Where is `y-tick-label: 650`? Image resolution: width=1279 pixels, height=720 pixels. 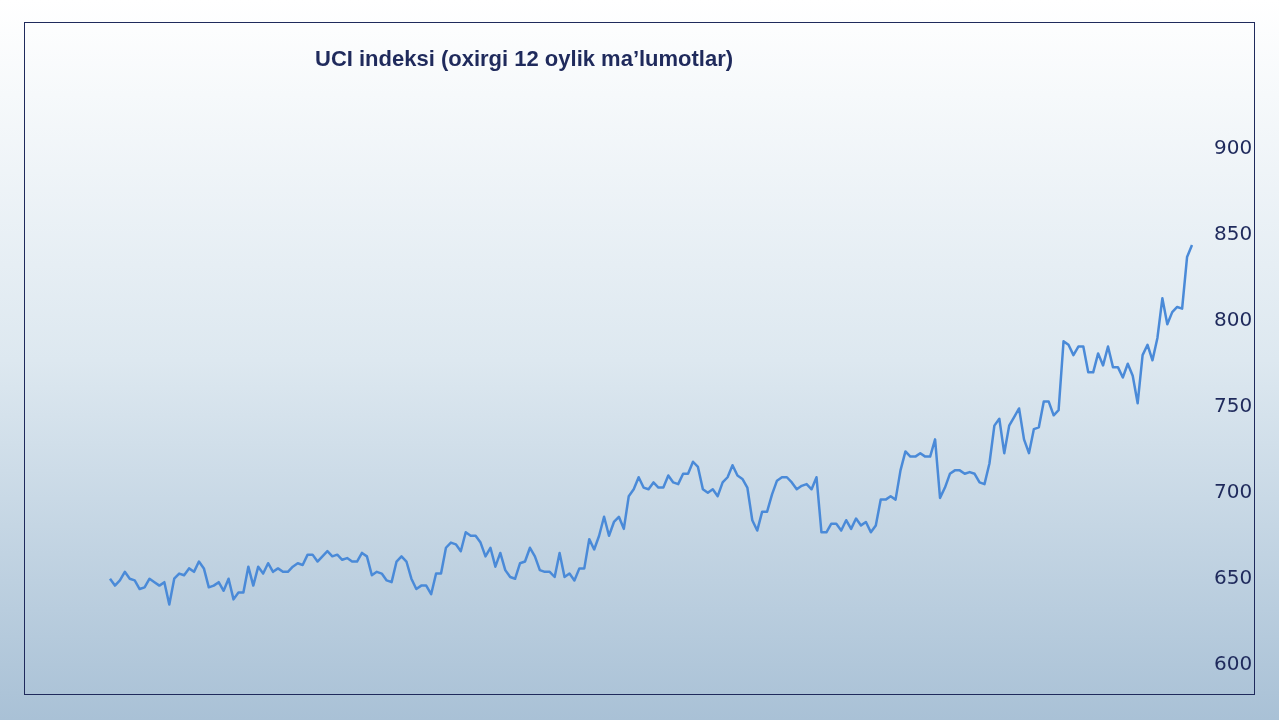 y-tick-label: 650 is located at coordinates (1233, 577).